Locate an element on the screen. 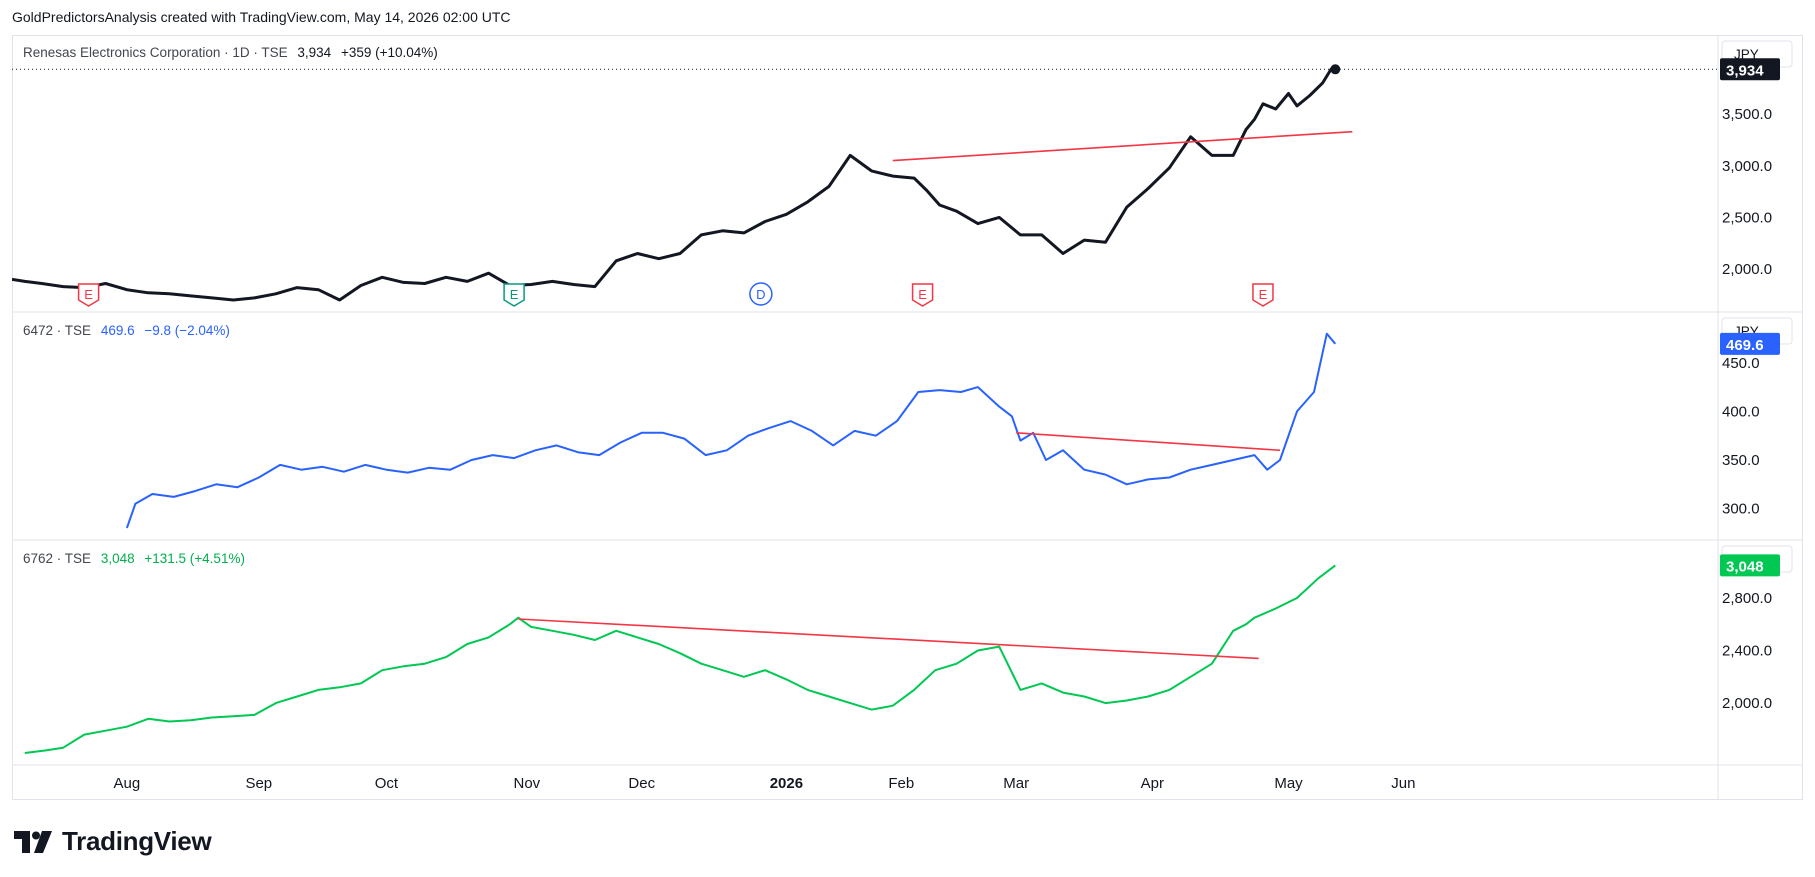  pane2-change: −9.8 (−2.04%) is located at coordinates (187, 330).